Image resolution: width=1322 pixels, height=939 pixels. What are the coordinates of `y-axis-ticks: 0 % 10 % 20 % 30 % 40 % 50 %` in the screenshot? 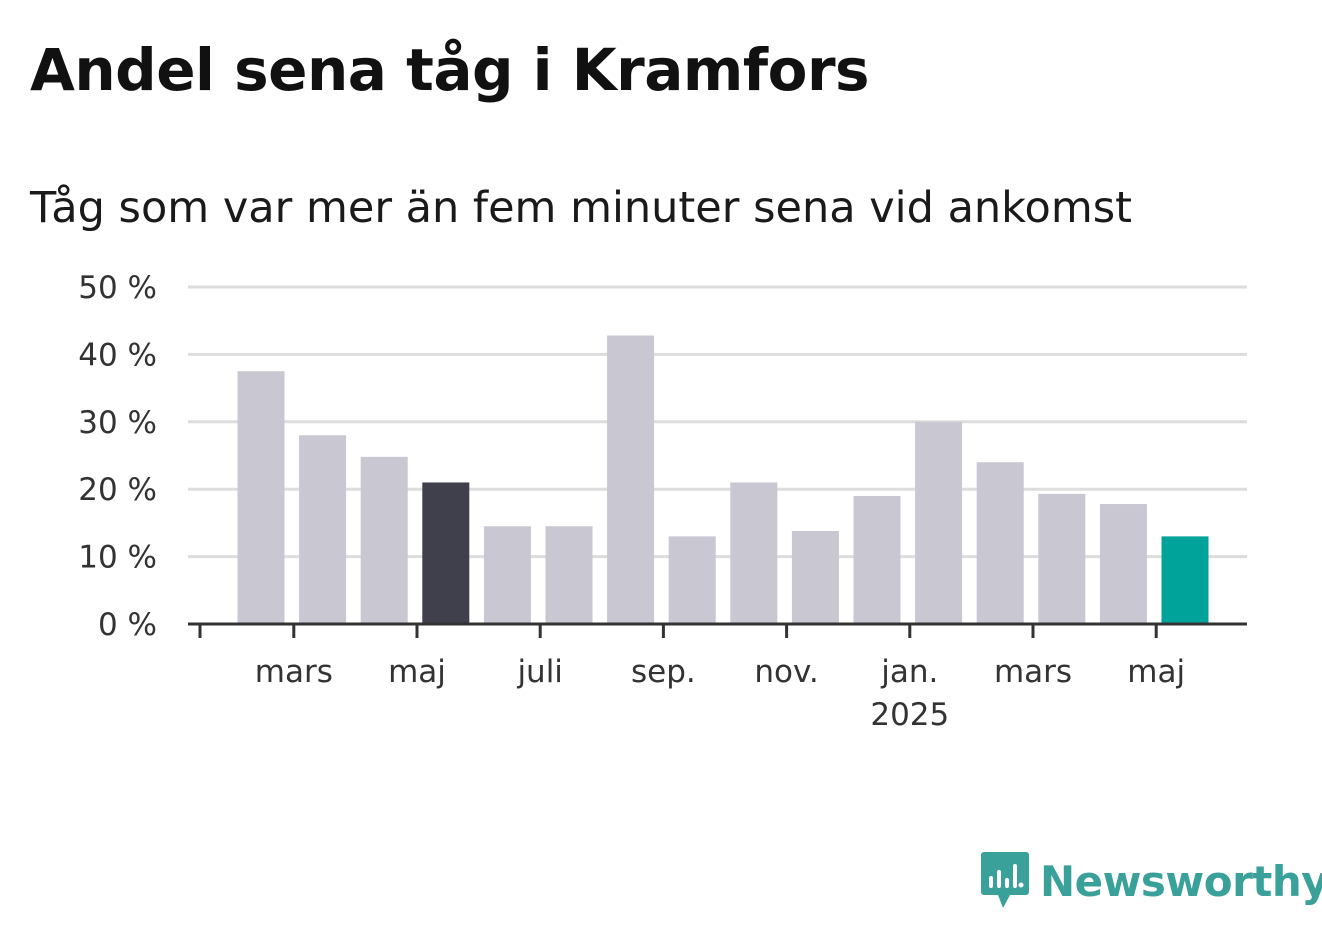 It's located at (117, 456).